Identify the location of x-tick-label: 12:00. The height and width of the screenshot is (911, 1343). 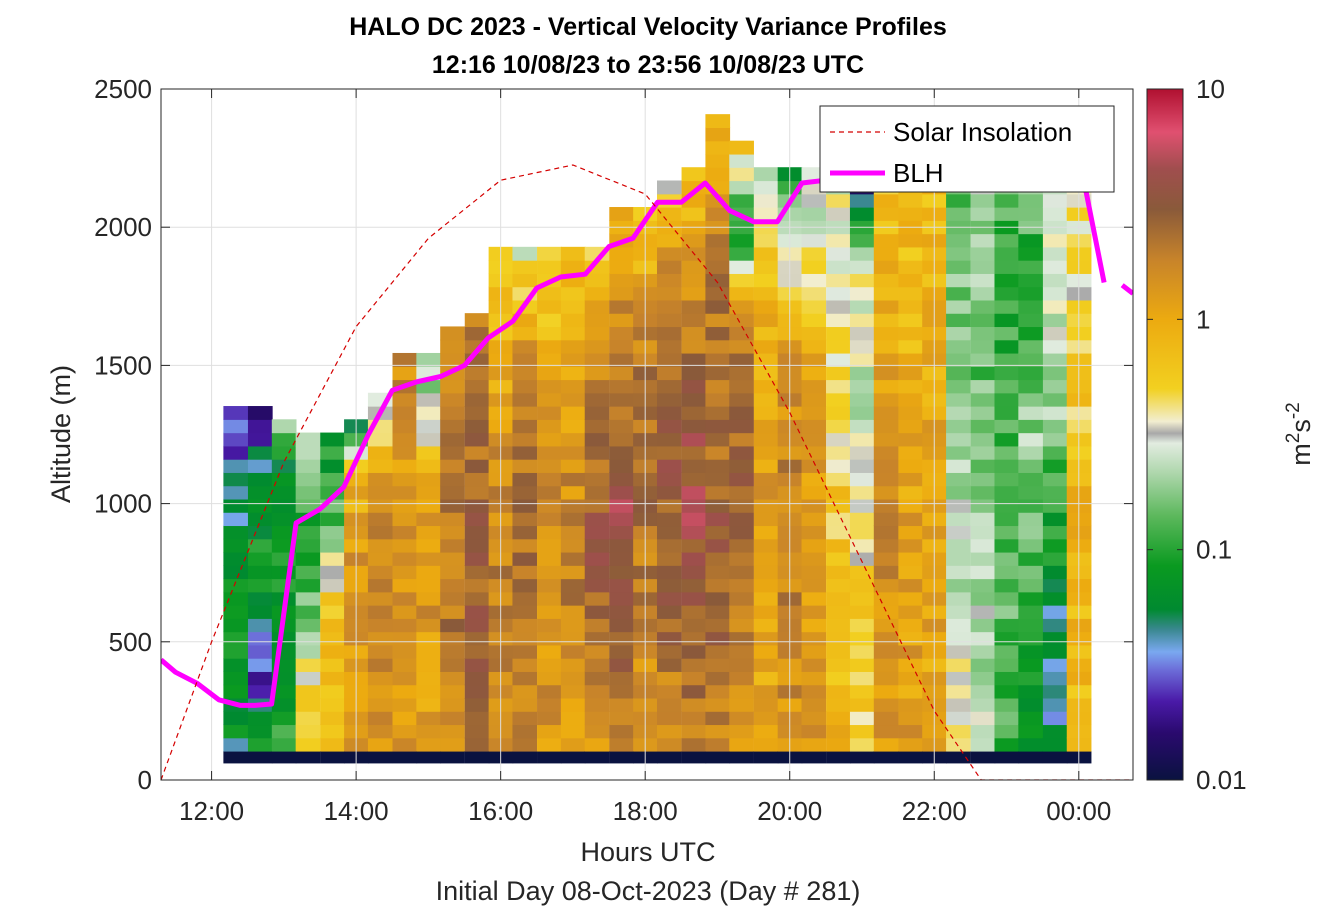
(211, 811).